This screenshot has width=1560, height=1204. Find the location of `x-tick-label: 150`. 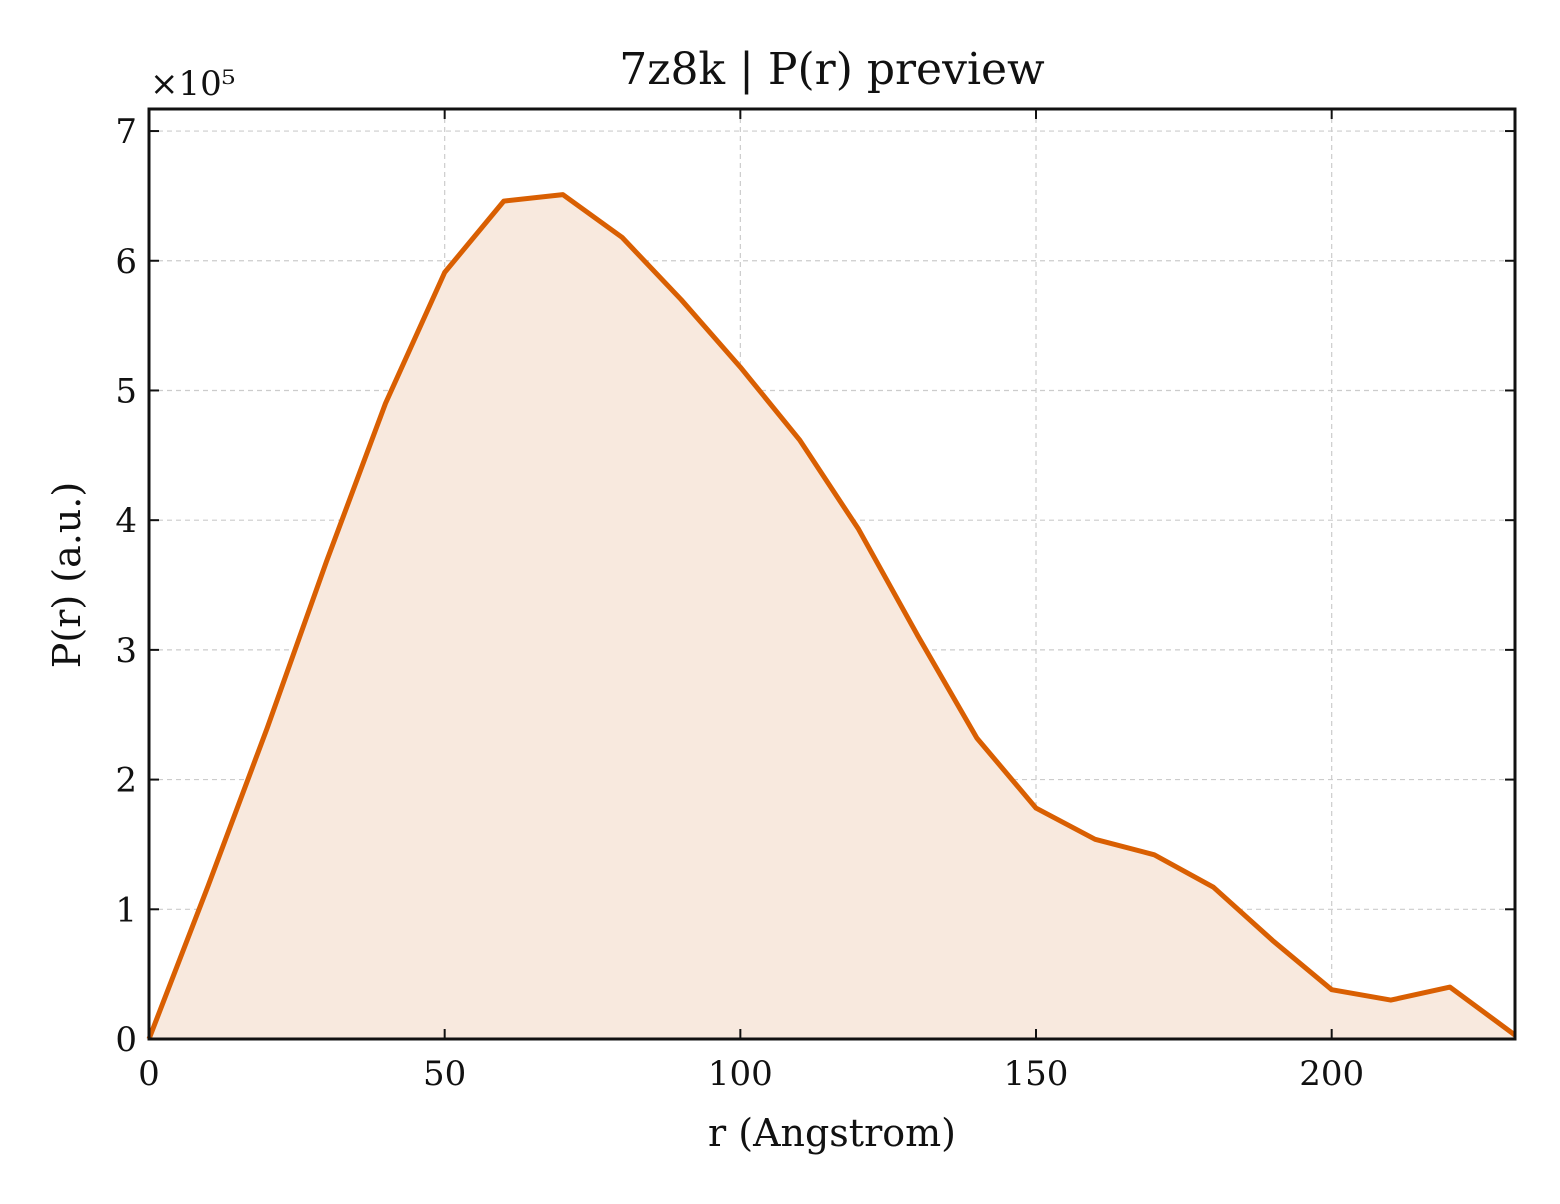

x-tick-label: 150 is located at coordinates (1036, 1074).